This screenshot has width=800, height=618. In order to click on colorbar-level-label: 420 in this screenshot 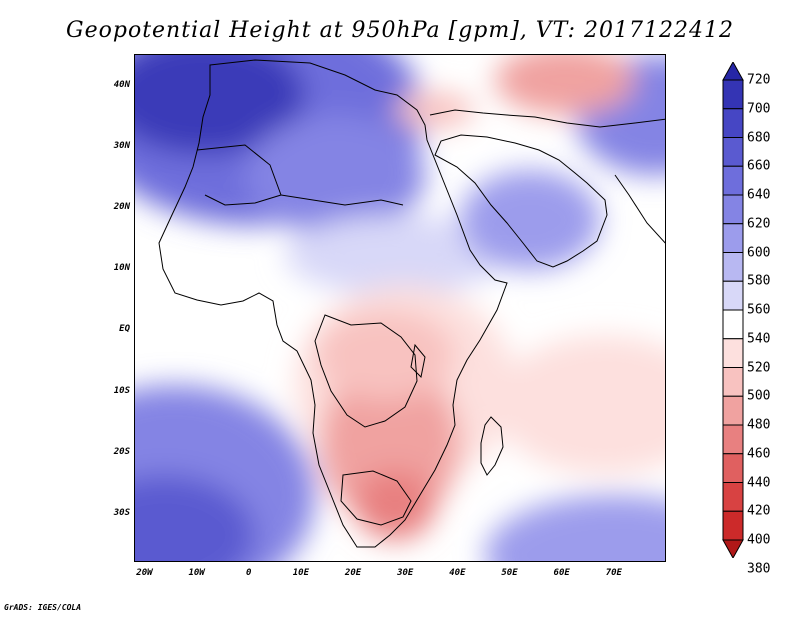, I will do `click(759, 511)`.